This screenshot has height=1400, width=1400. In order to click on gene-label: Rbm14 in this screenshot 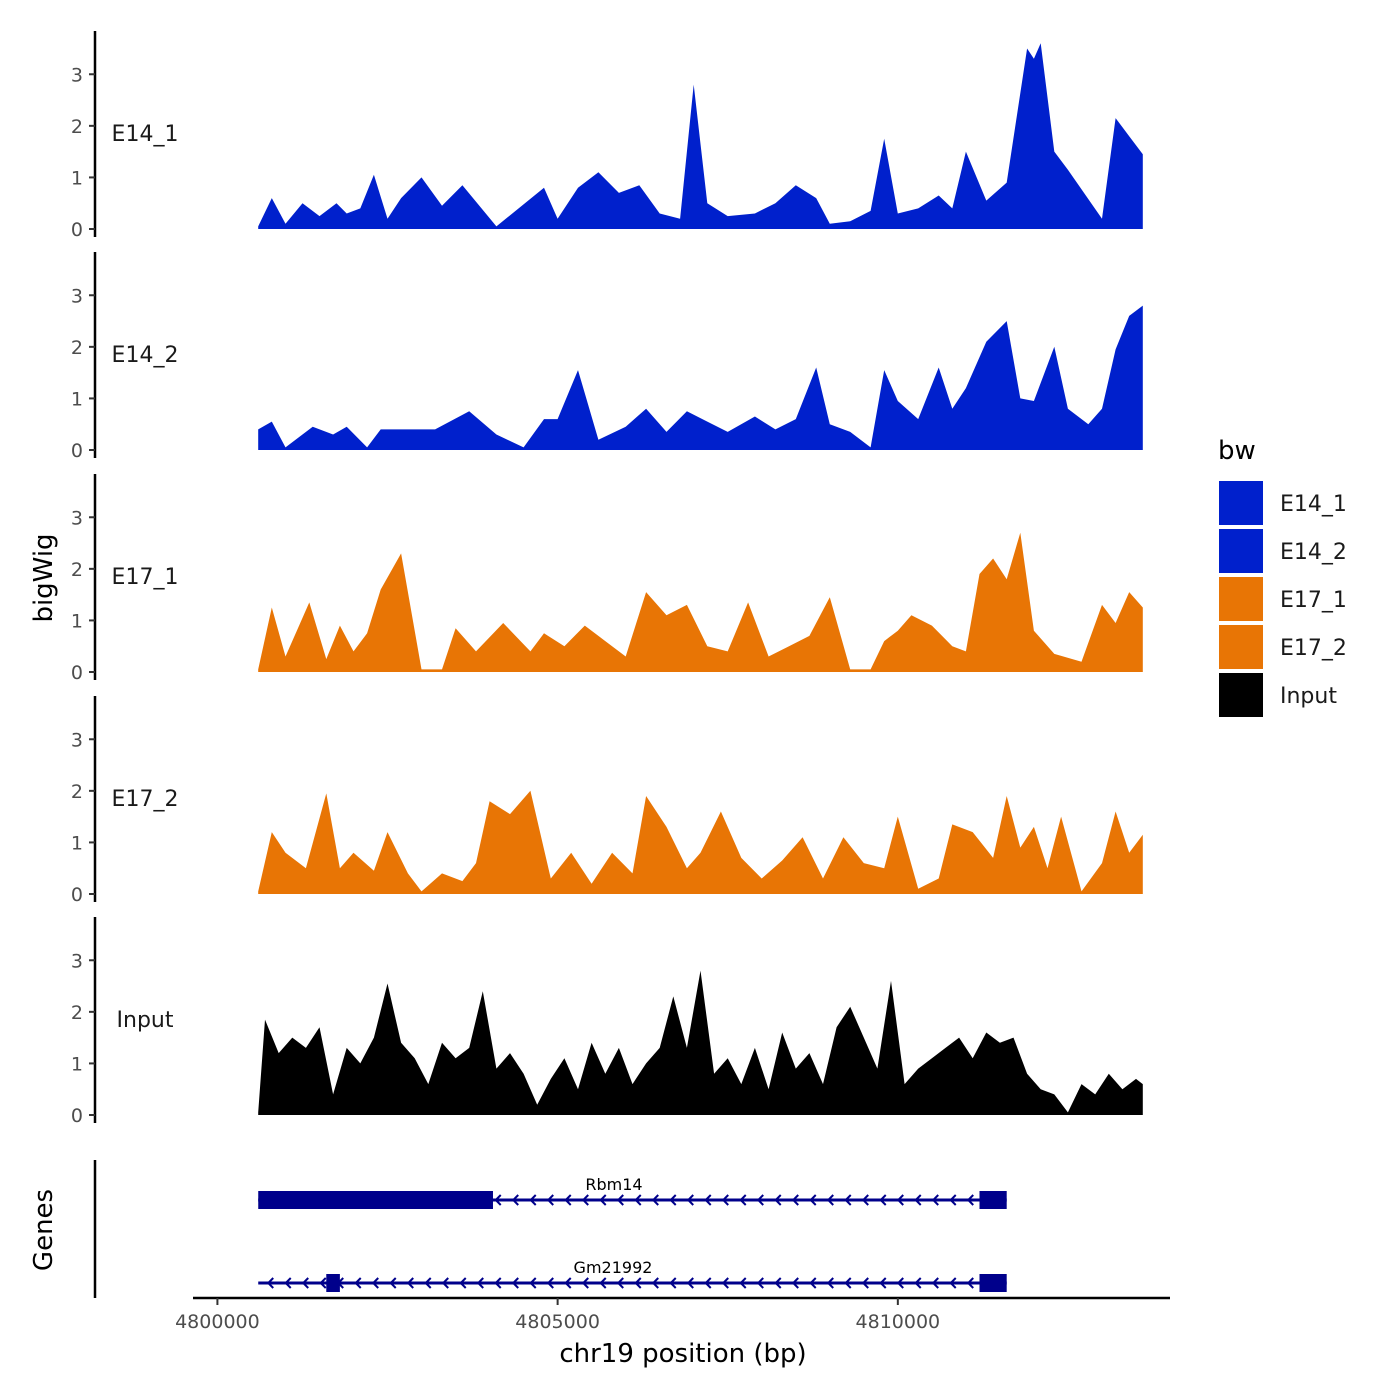, I will do `click(613, 1184)`.